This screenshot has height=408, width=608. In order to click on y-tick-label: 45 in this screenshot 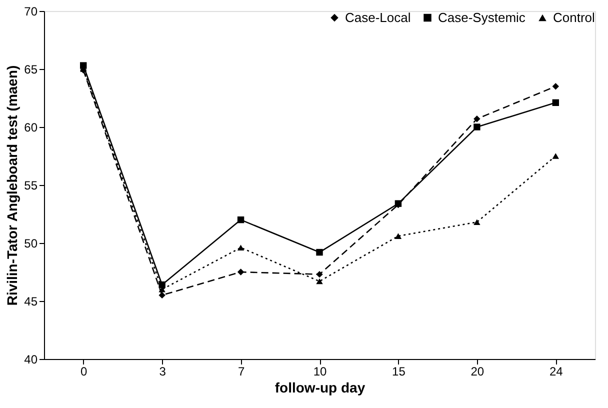, I will do `click(31, 301)`.